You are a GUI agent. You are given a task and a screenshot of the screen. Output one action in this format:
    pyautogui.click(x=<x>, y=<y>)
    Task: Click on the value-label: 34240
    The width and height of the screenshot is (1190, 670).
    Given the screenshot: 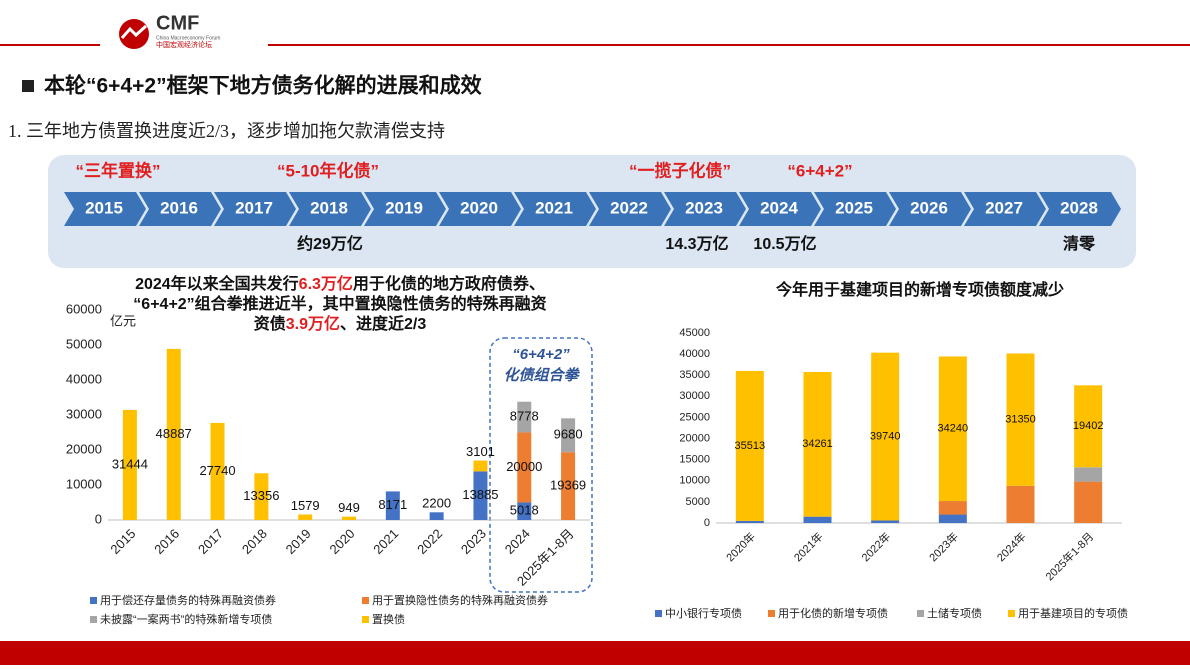 What is the action you would take?
    pyautogui.click(x=953, y=429)
    